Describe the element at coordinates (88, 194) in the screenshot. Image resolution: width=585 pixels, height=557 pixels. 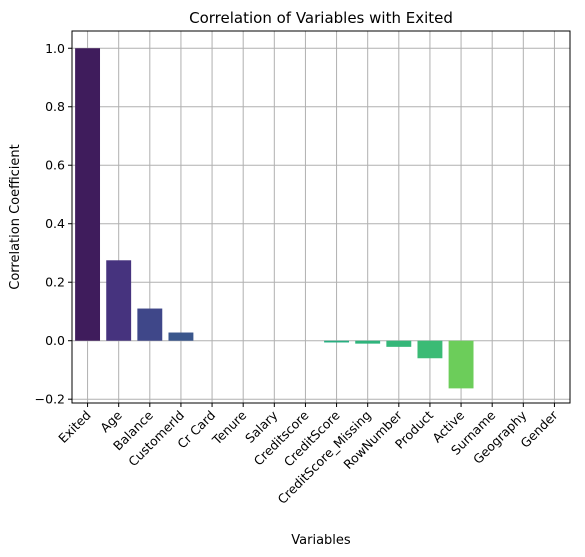
I see `bar-exited` at that location.